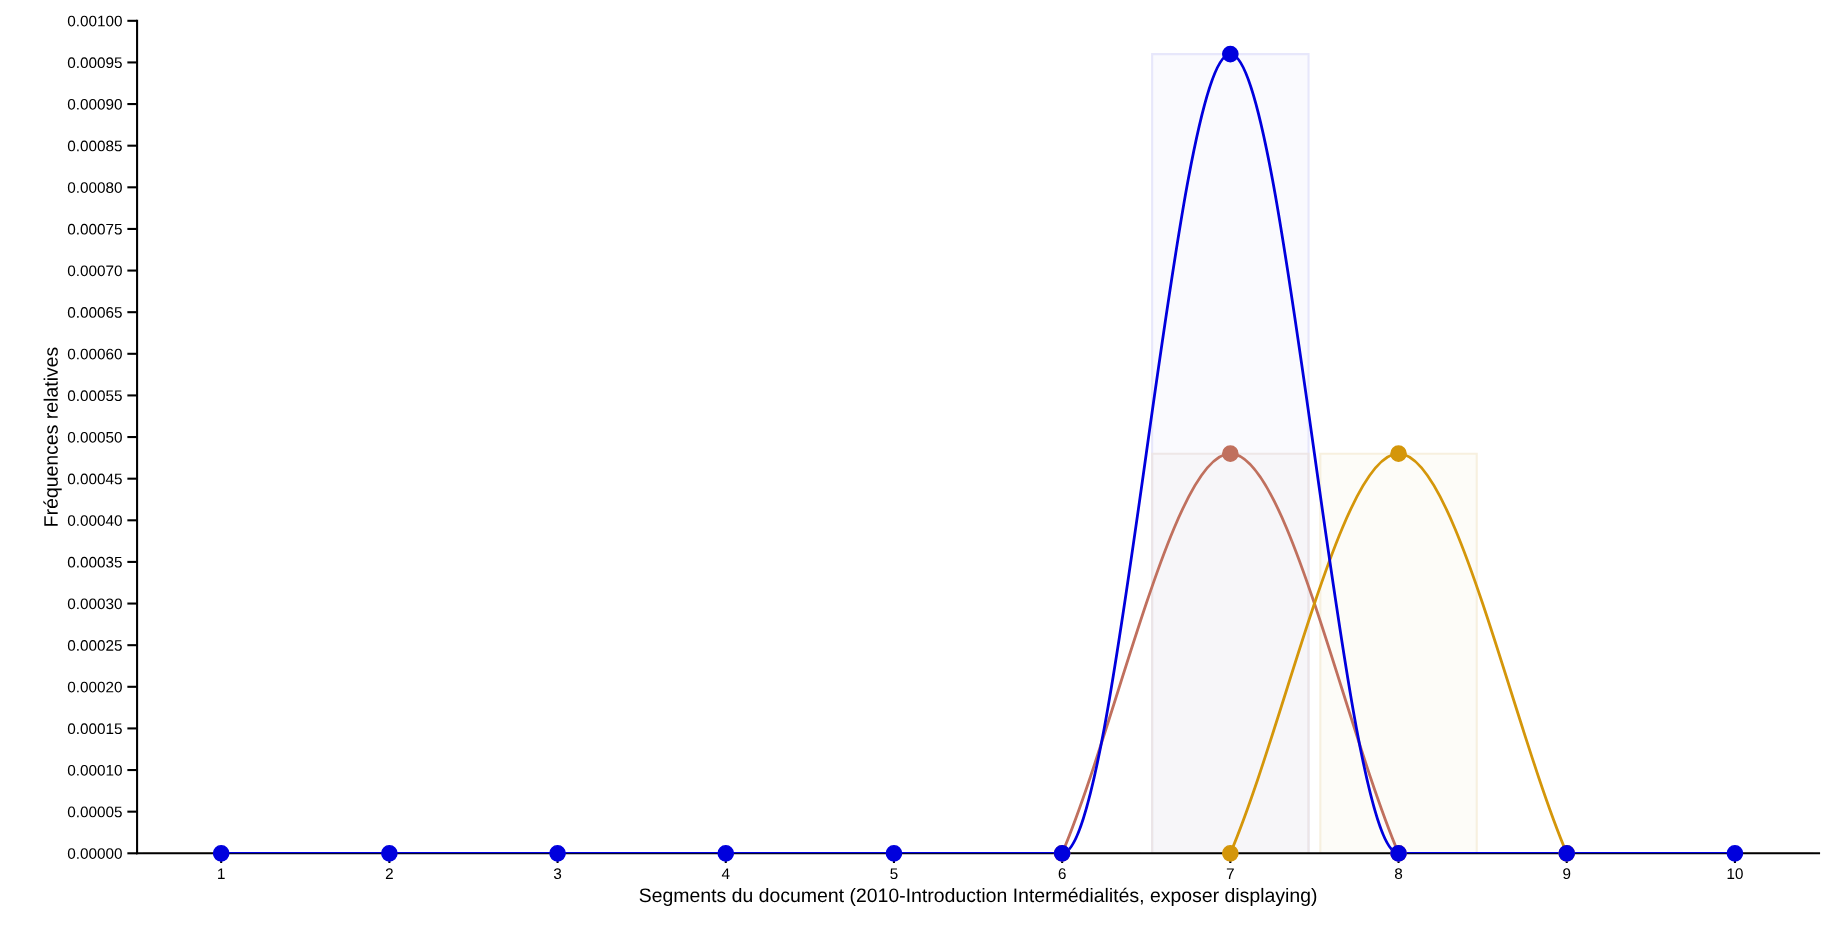 The width and height of the screenshot is (1840, 946). What do you see at coordinates (94, 479) in the screenshot?
I see `y-tick-label: 0.00045` at bounding box center [94, 479].